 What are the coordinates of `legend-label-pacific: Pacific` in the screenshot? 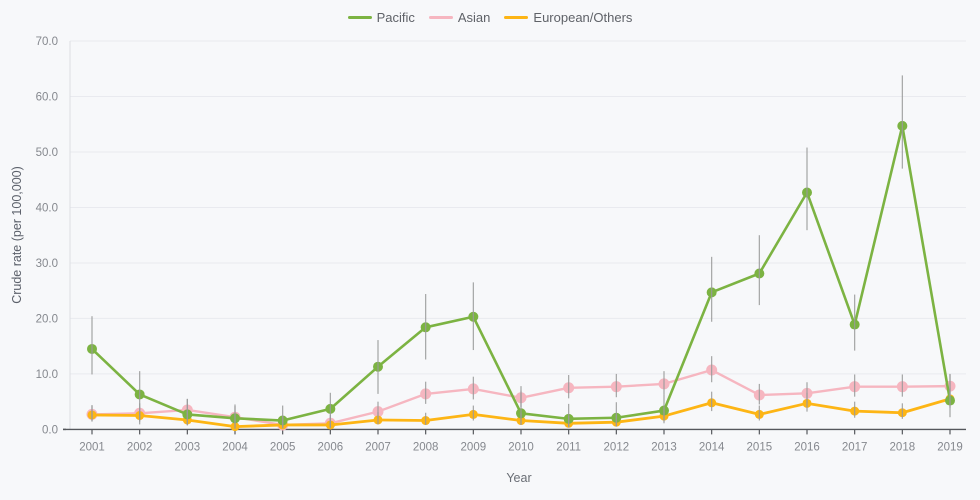 It's located at (395, 17).